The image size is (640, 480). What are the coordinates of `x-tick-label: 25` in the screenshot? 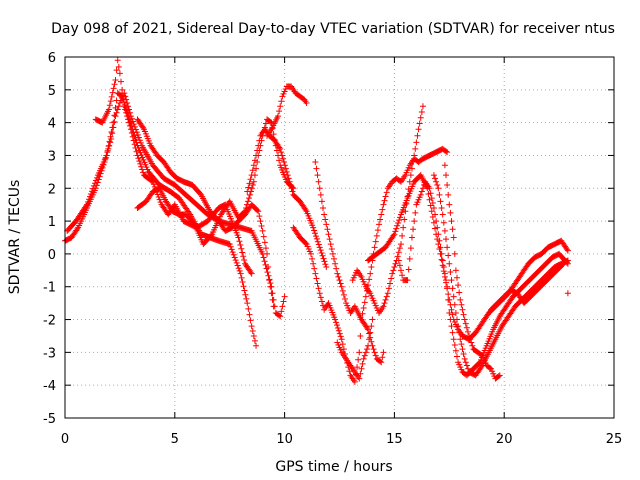 It's located at (614, 439).